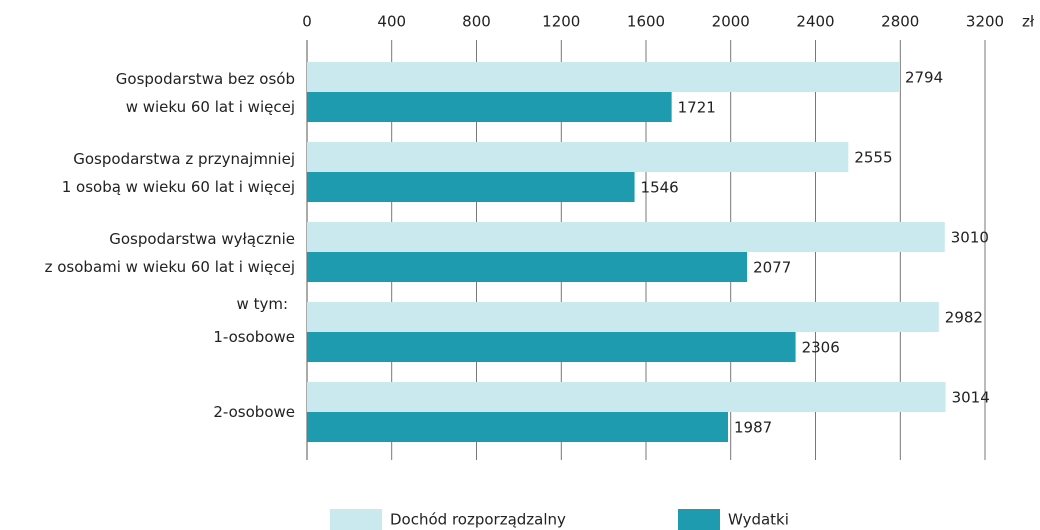  Describe the element at coordinates (731, 22) in the screenshot. I see `x-tick-label: 2000` at that location.